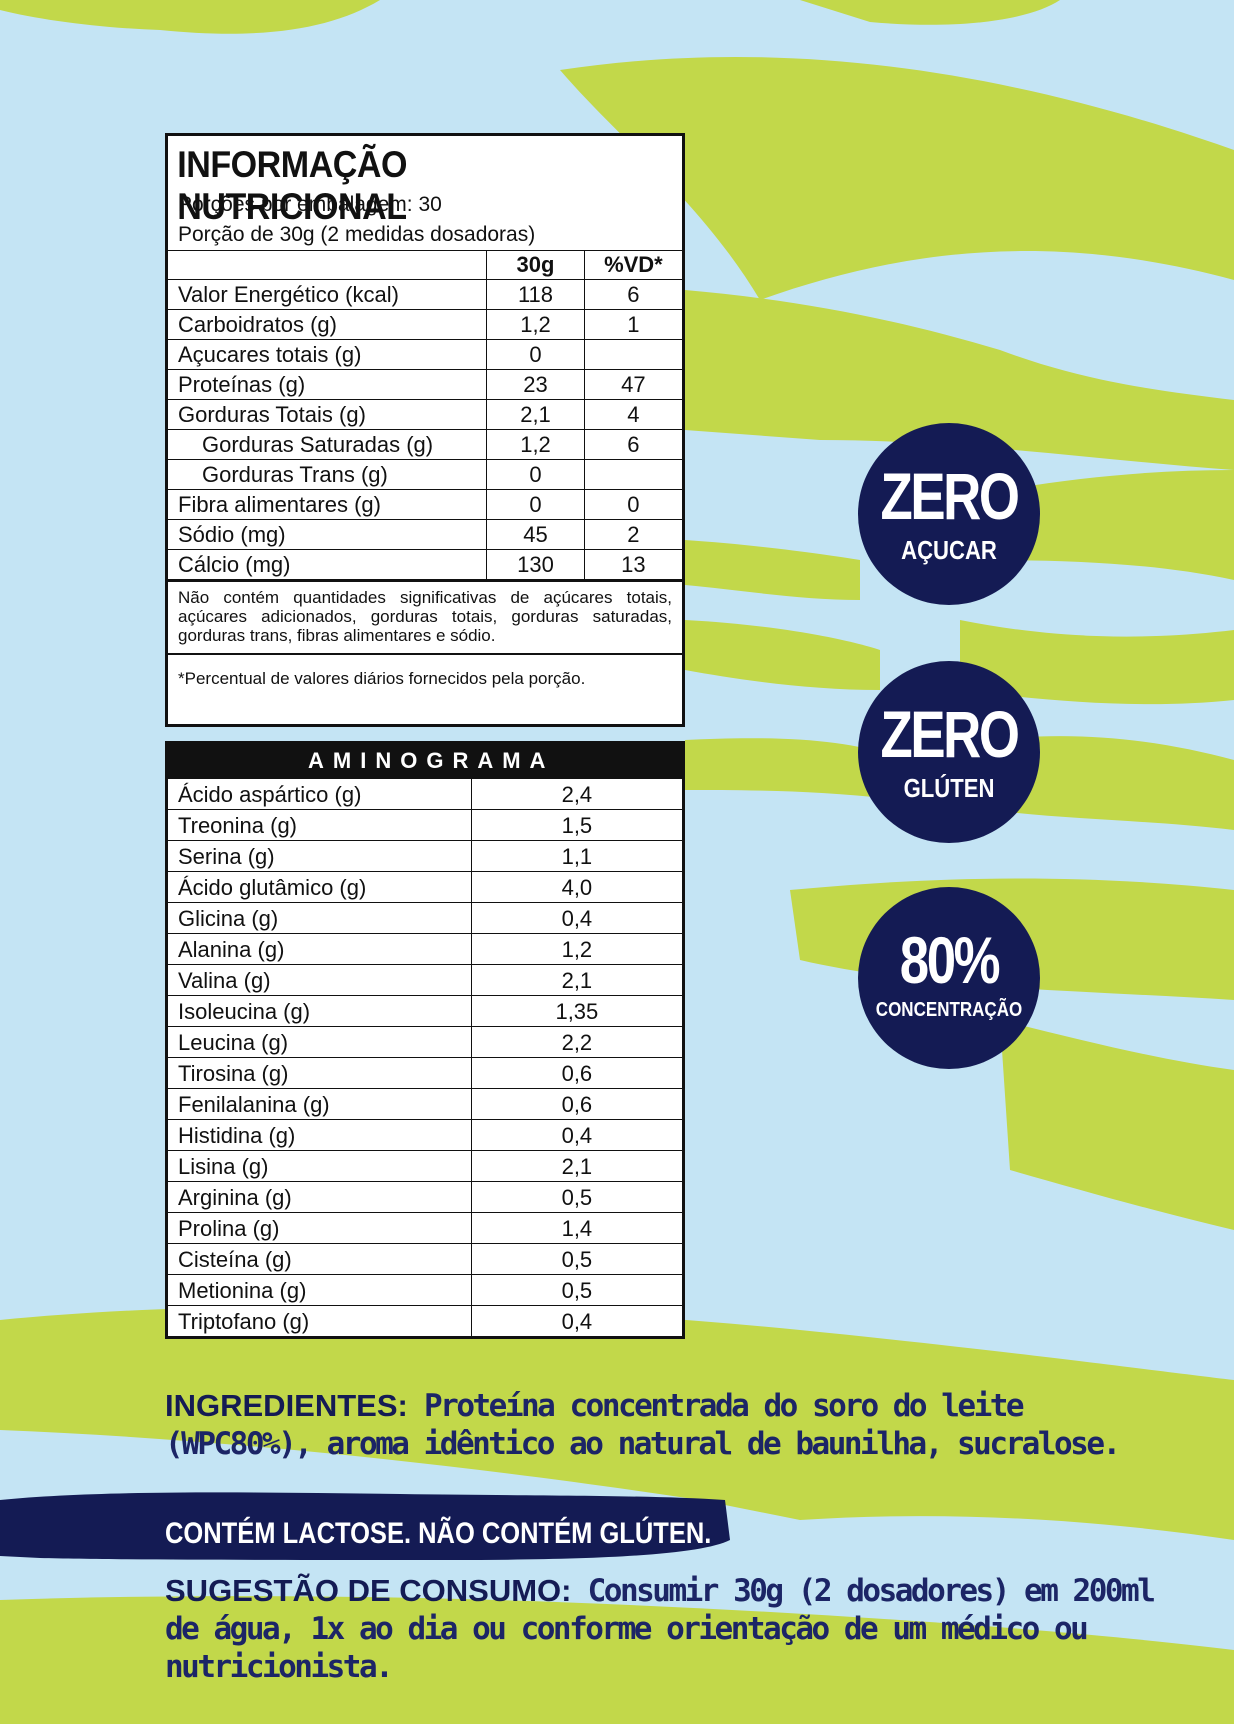  I want to click on aminogram-row: Lisina (g) 2,1, so click(425, 1166).